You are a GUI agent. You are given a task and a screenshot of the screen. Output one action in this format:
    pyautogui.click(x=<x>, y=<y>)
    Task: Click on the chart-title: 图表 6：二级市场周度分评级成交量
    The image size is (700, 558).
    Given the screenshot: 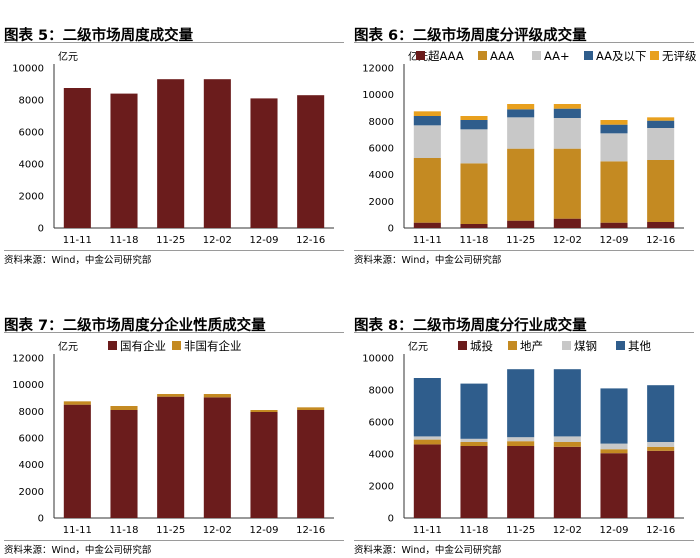 What is the action you would take?
    pyautogui.click(x=470, y=36)
    